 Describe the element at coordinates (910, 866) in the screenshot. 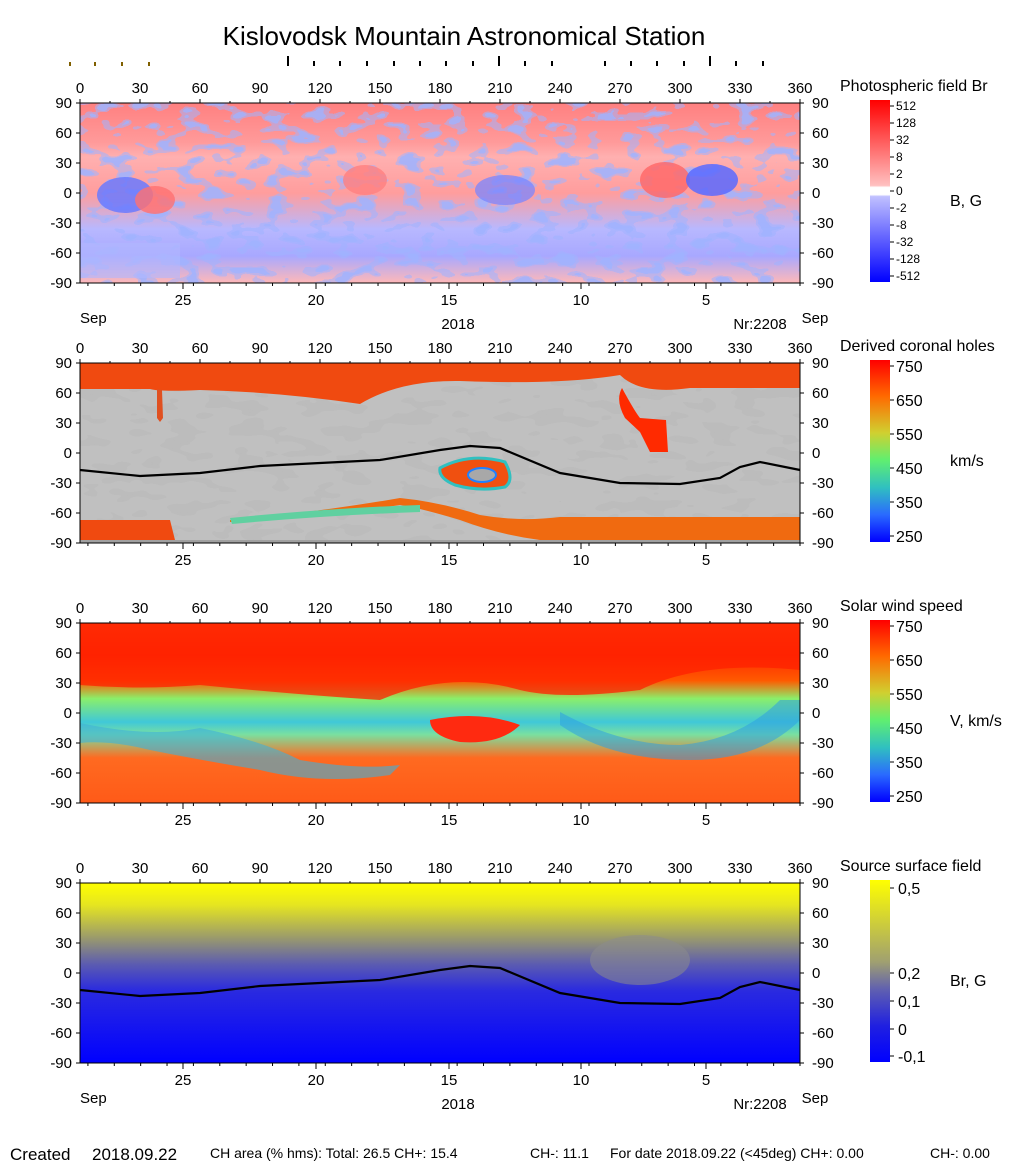

I see `panel-title: Source surface field` at that location.